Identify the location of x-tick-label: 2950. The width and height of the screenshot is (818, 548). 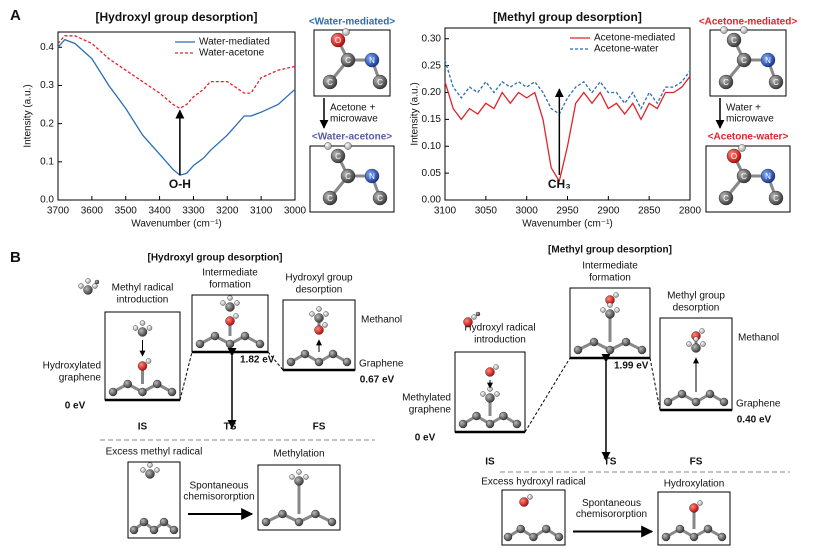
(567, 211).